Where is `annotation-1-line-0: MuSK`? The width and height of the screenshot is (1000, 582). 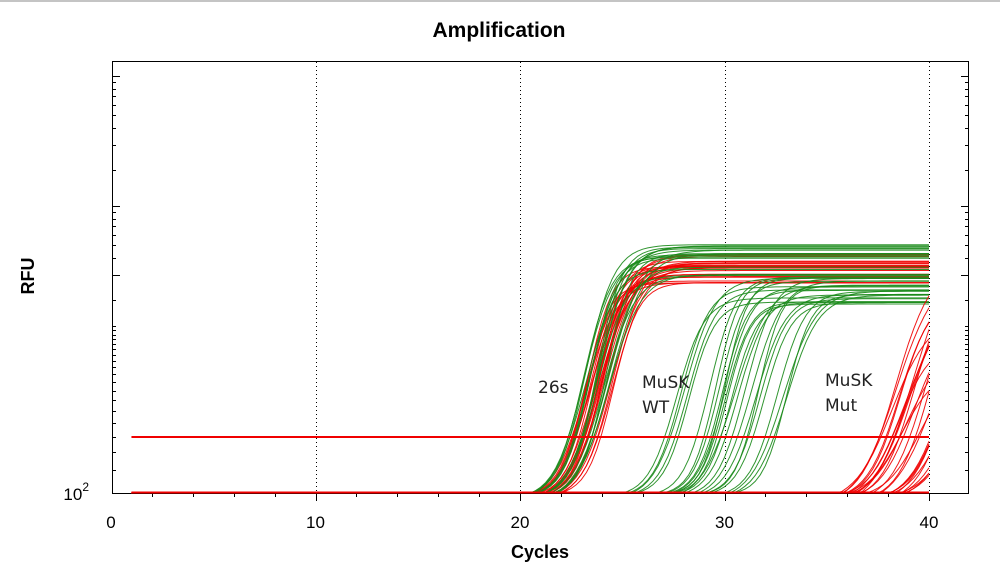 annotation-1-line-0: MuSK is located at coordinates (666, 383).